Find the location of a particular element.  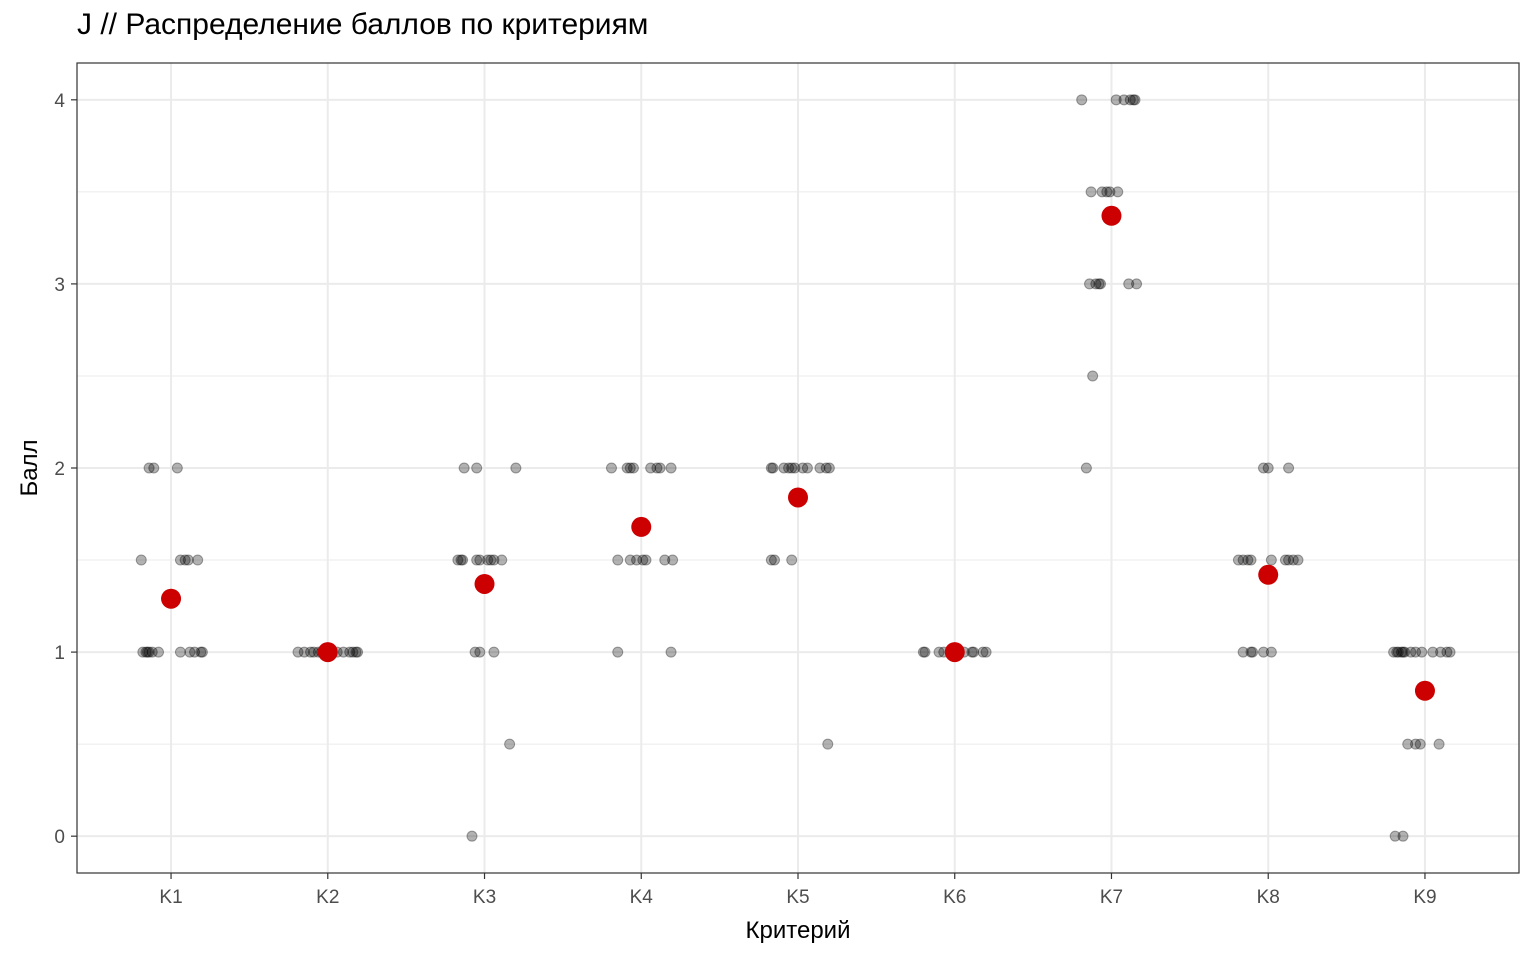

chart-title: J // Распределение баллов по критериям is located at coordinates (363, 24).